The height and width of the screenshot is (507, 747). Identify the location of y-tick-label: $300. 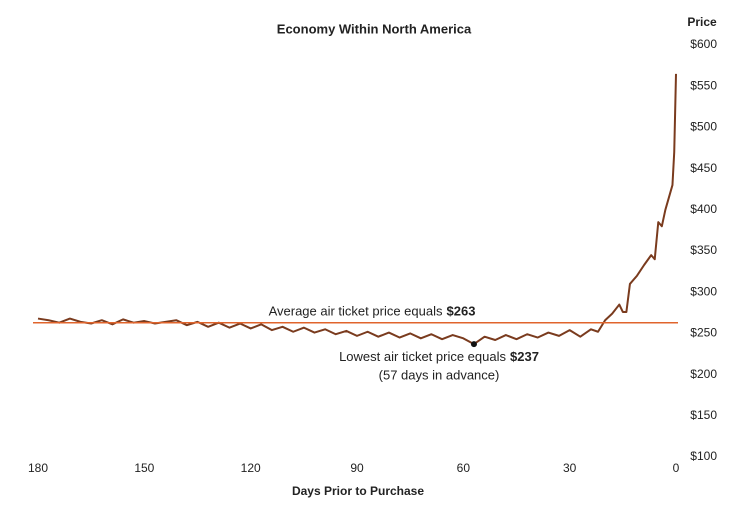
(703, 291).